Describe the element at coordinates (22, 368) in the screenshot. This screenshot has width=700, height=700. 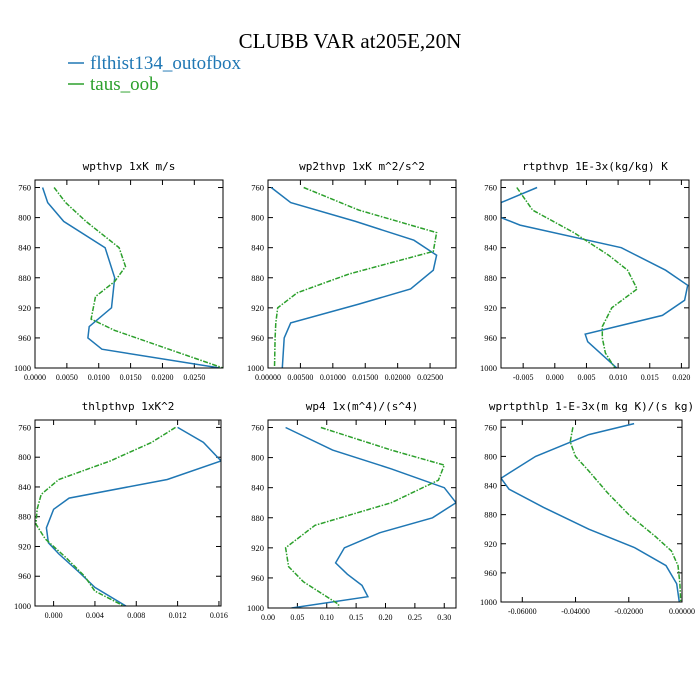
I see `y-tick-label-0-6: 1000` at that location.